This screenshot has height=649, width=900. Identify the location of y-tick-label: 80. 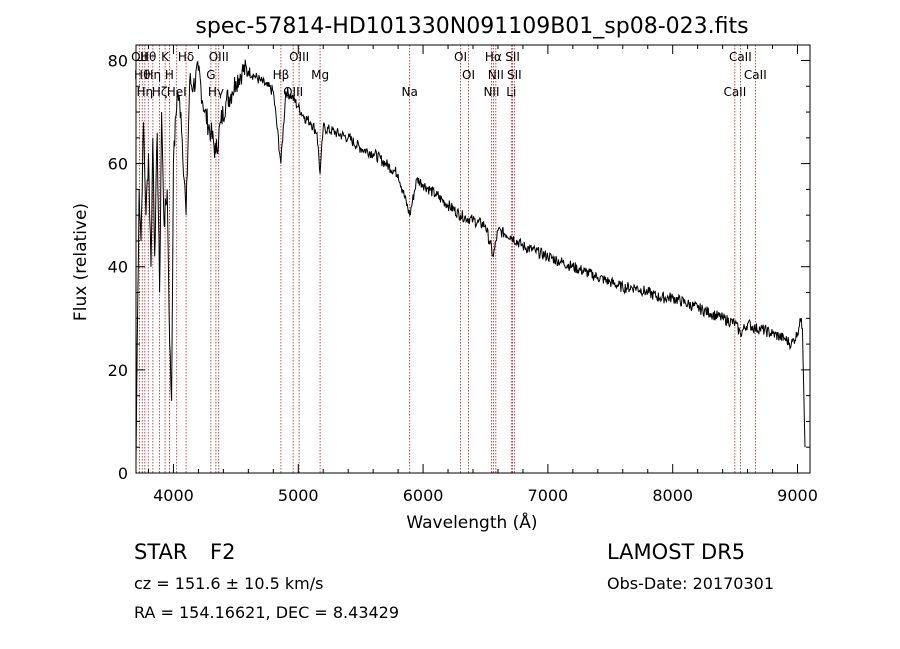
(118, 60).